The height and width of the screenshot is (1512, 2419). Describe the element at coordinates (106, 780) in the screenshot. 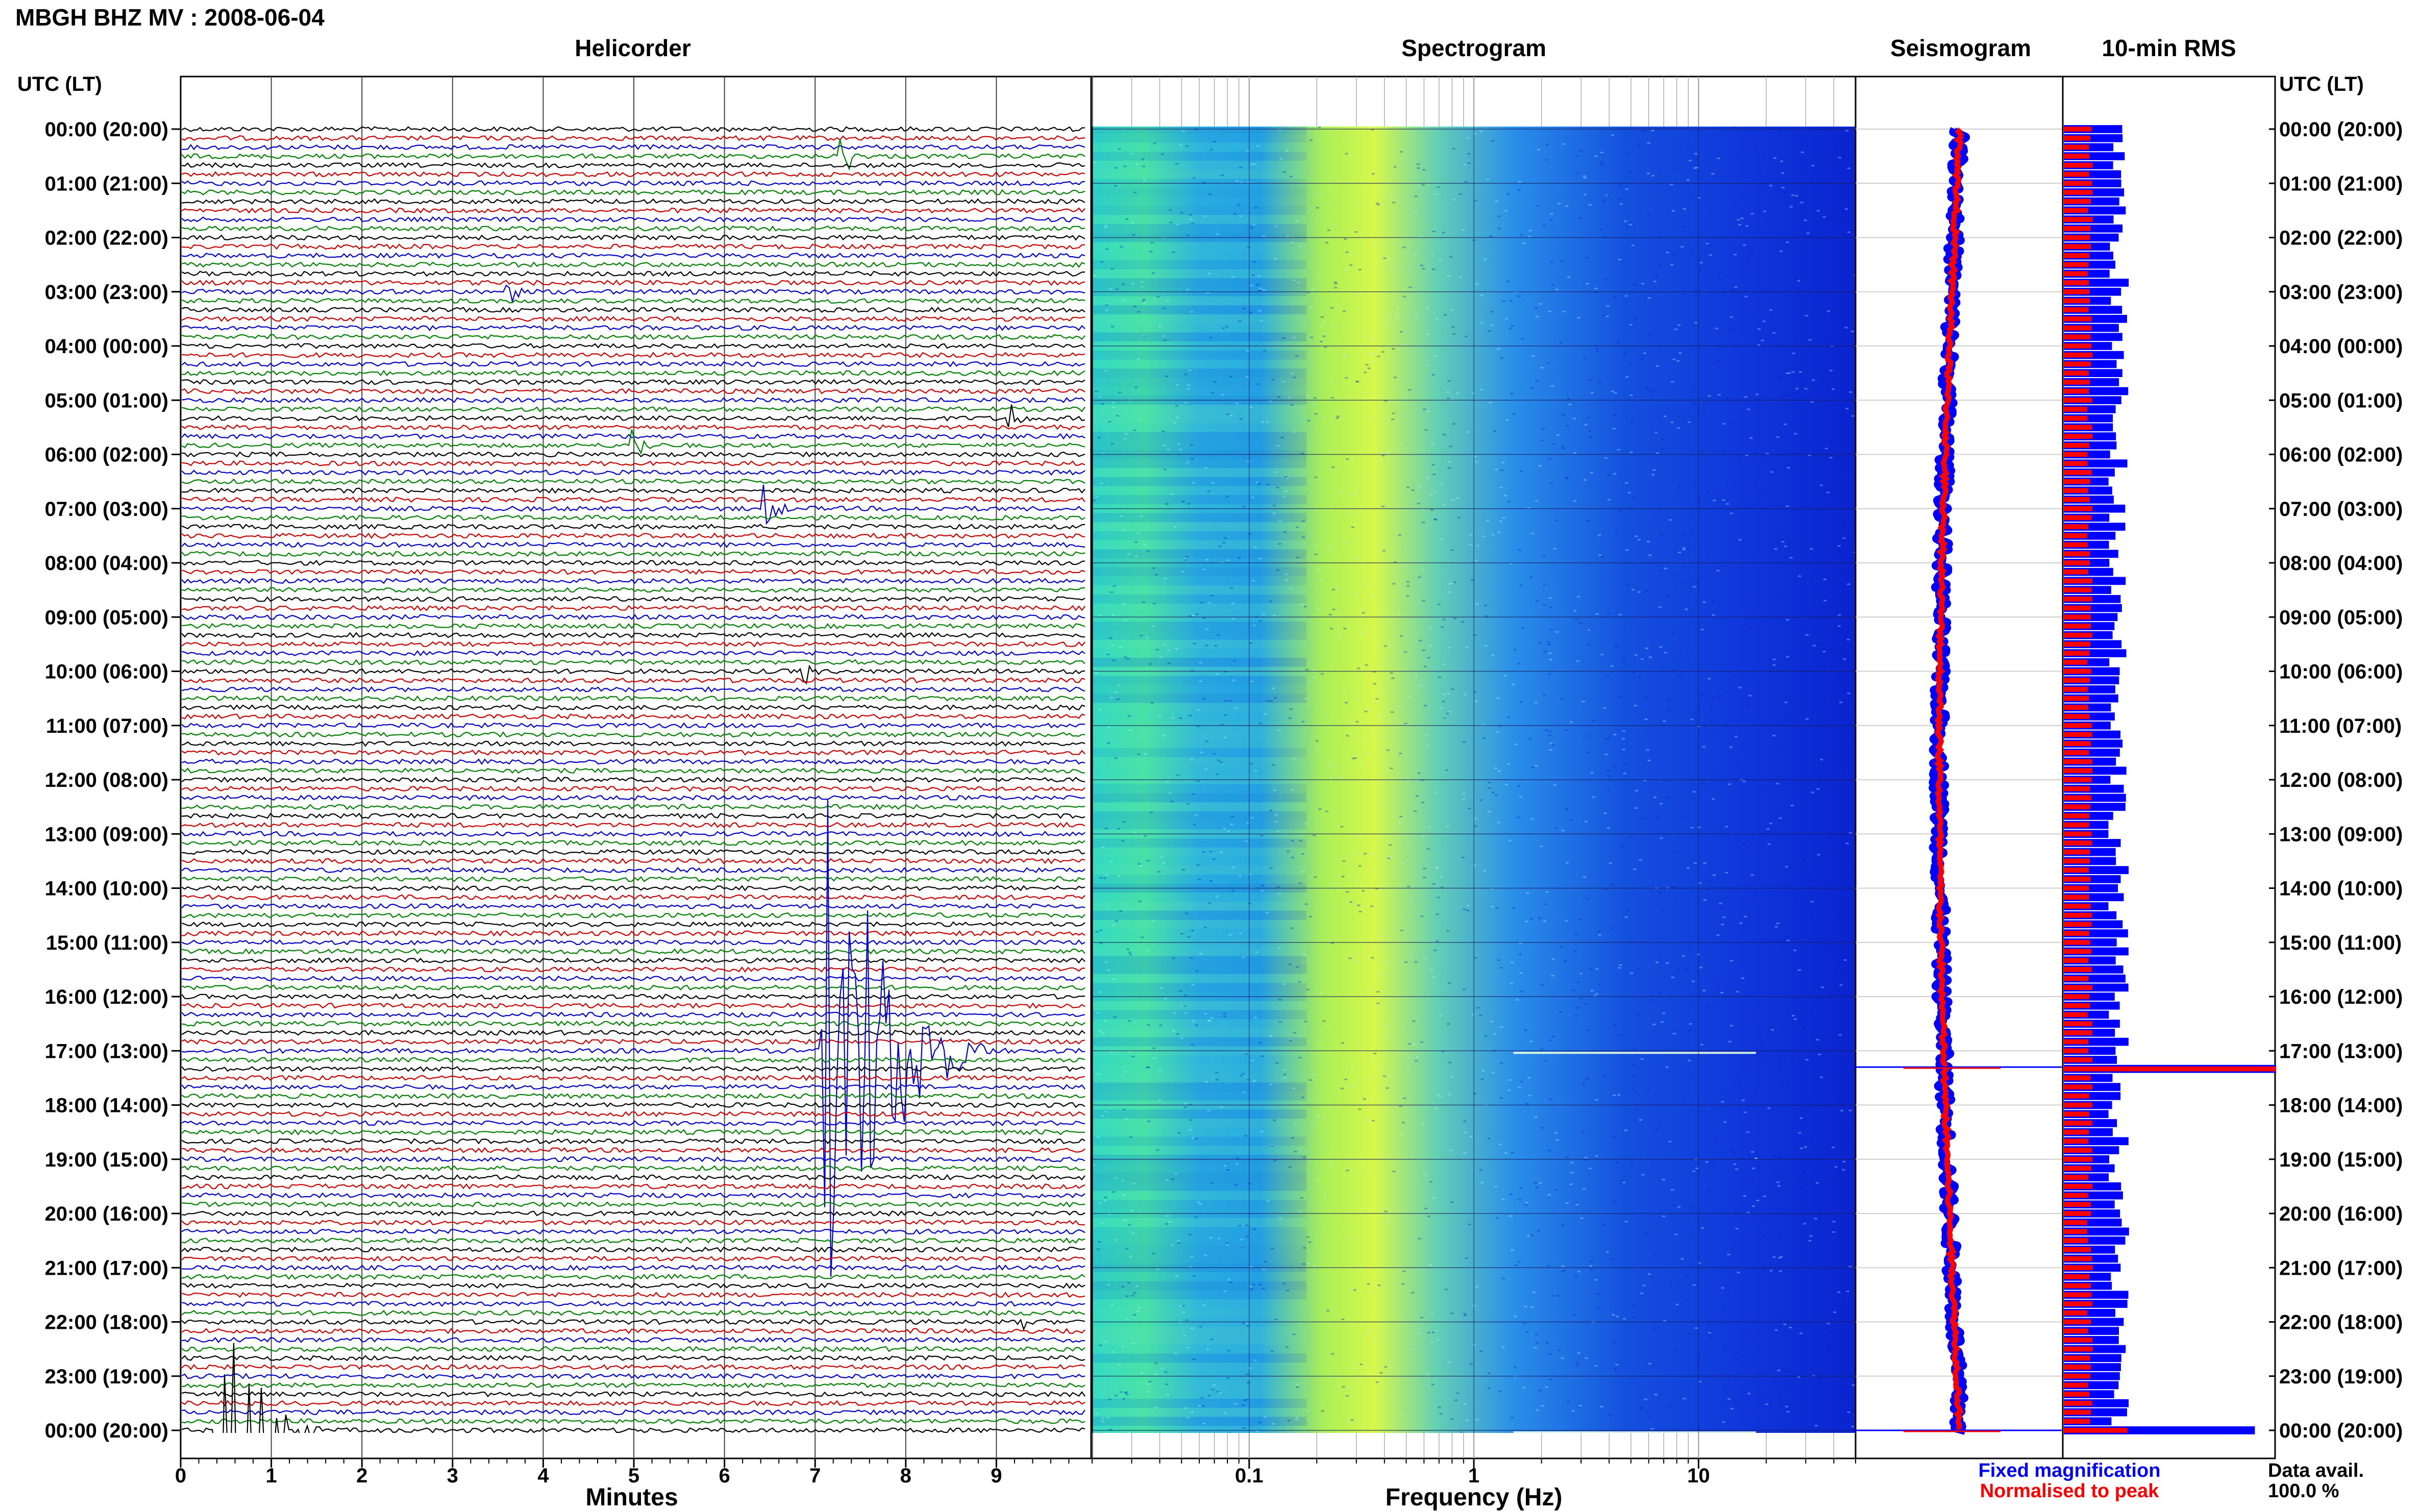

I see `hour-label-left: 12:00 (08:00)` at that location.